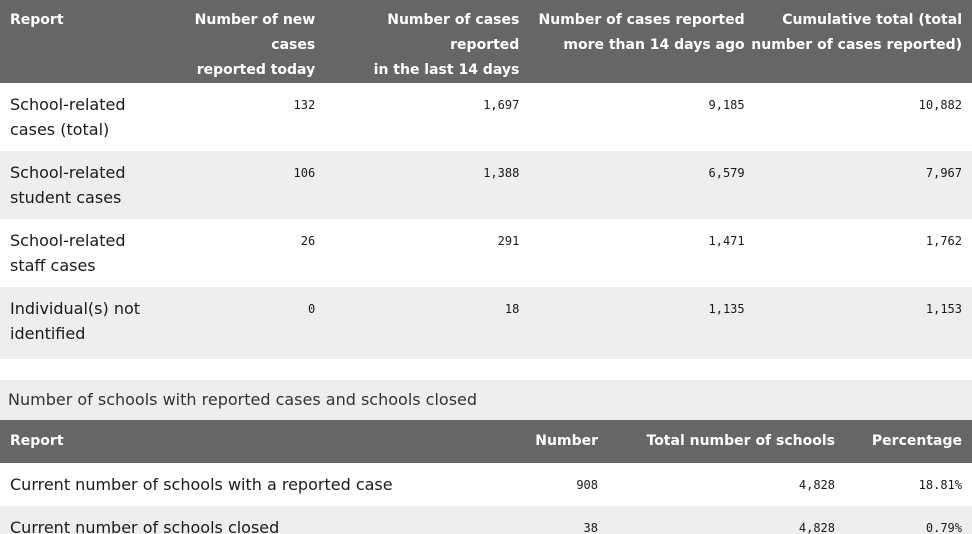 The width and height of the screenshot is (972, 534). Describe the element at coordinates (943, 527) in the screenshot. I see `cell-percentage: 0.79%` at that location.